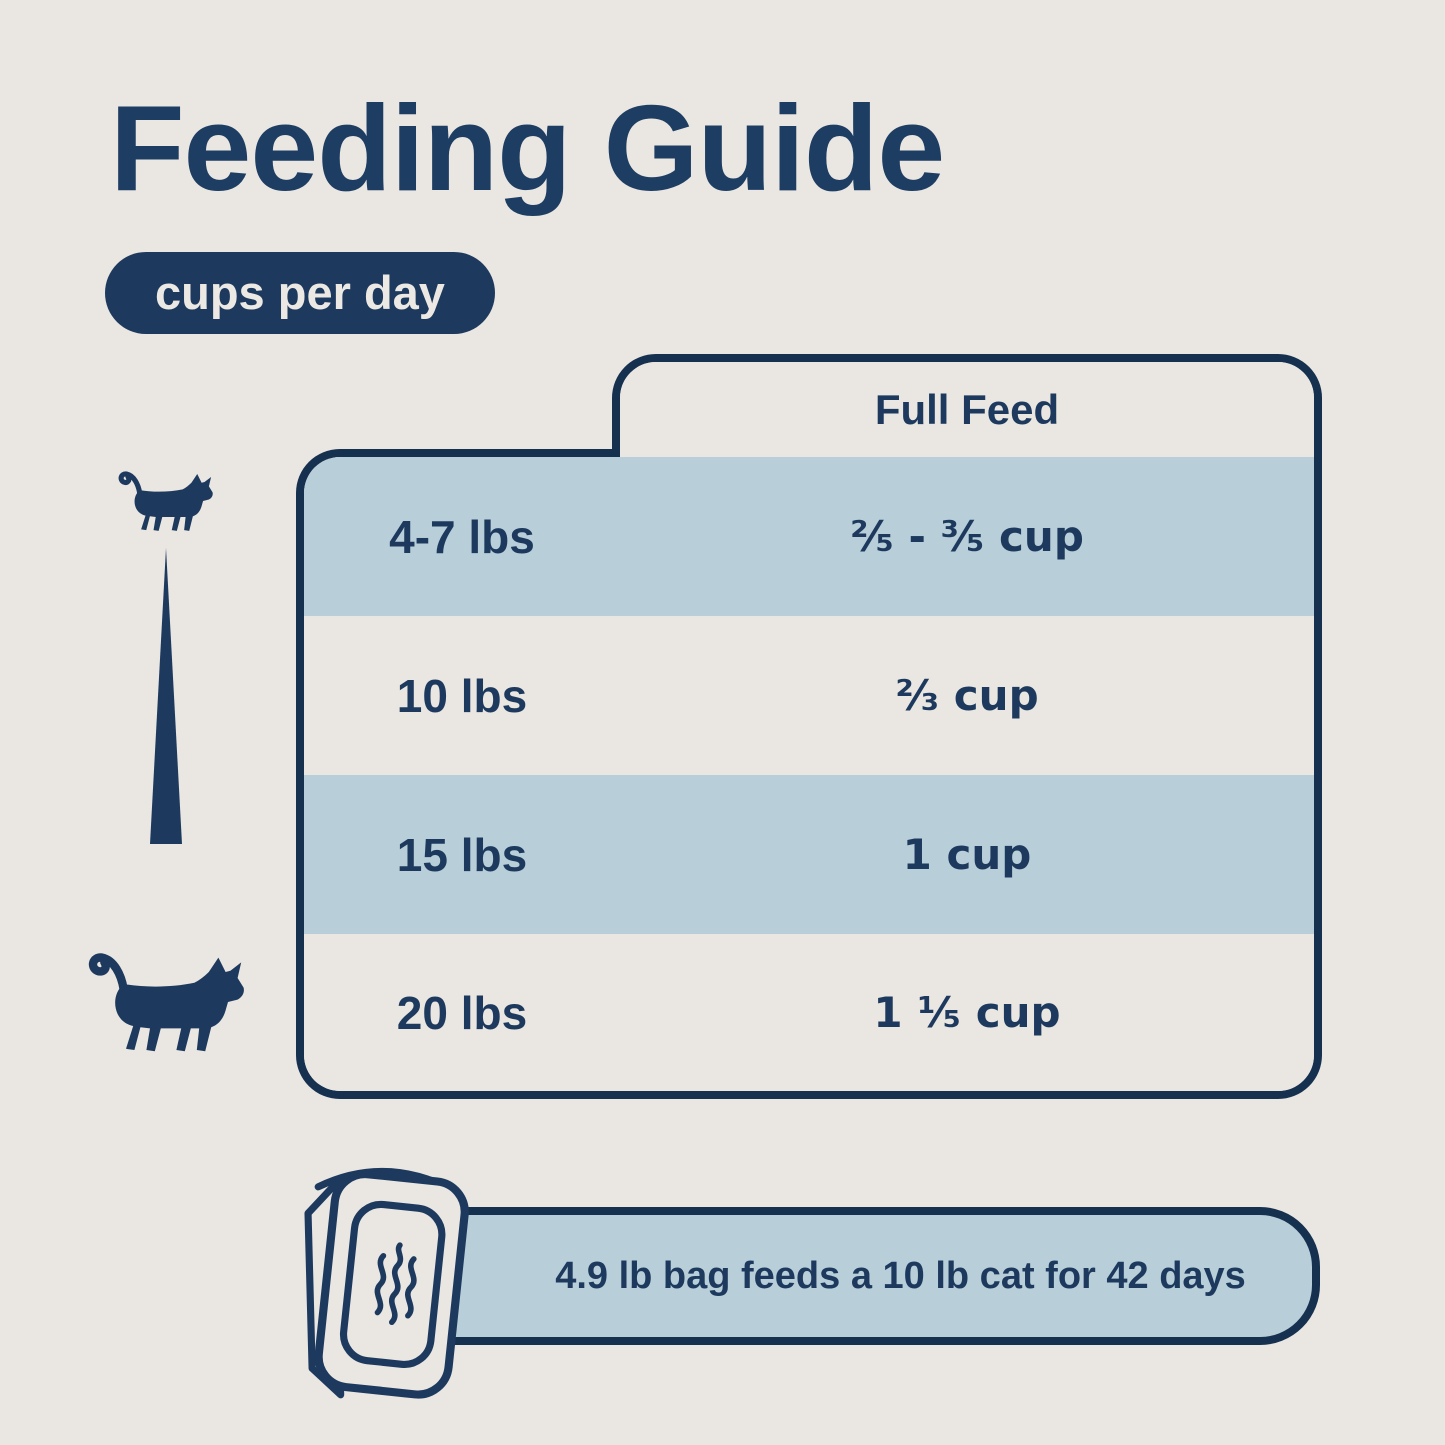 The height and width of the screenshot is (1445, 1445). Describe the element at coordinates (967, 695) in the screenshot. I see `table-cell-amount: ²⁄₃ cup` at that location.